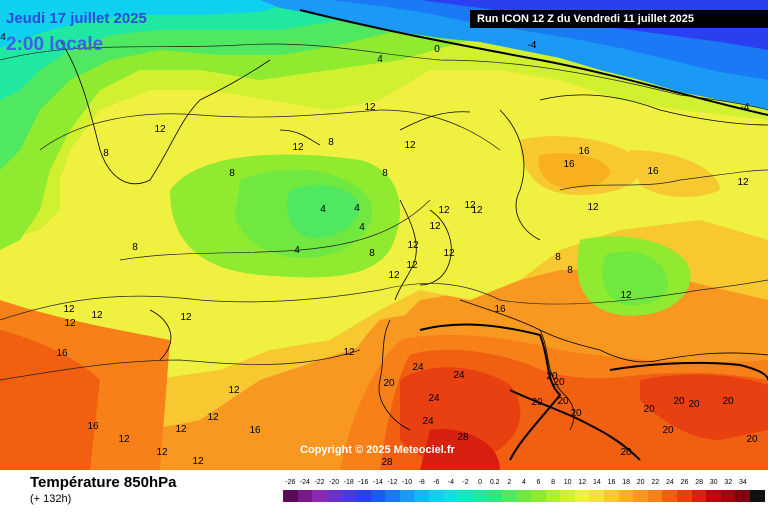 This screenshot has height=512, width=768. Describe the element at coordinates (626, 482) in the screenshot. I see `colorbar-tick: 18` at that location.